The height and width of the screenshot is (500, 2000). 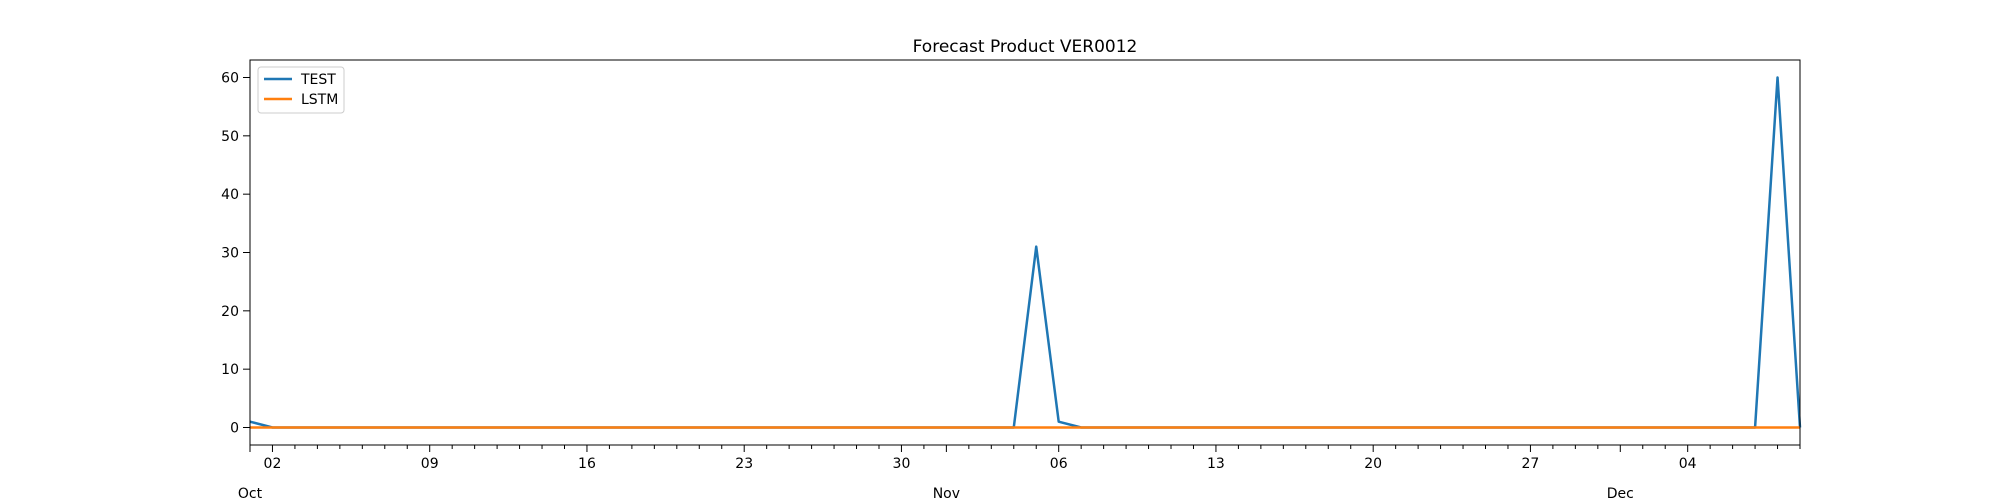 What do you see at coordinates (1531, 464) in the screenshot?
I see `x-tick-label: 27` at bounding box center [1531, 464].